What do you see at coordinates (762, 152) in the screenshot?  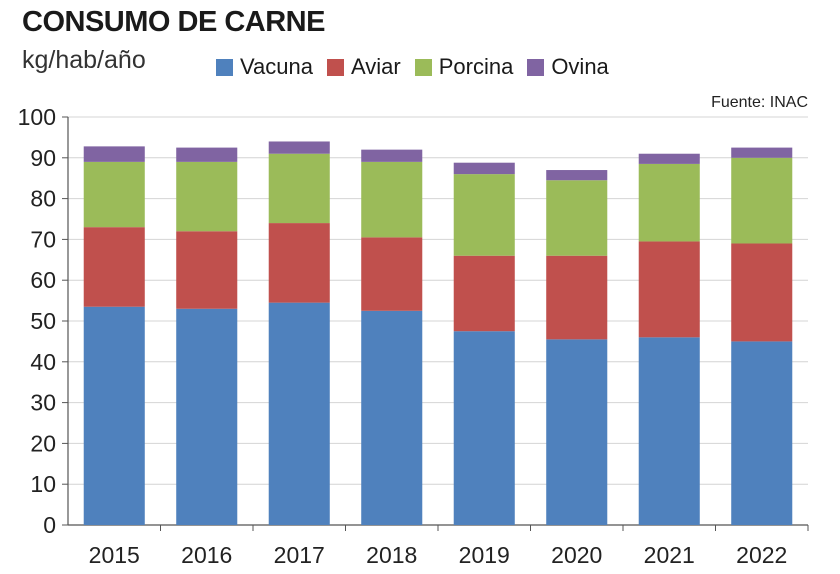 I see `bar-ovina-2022` at bounding box center [762, 152].